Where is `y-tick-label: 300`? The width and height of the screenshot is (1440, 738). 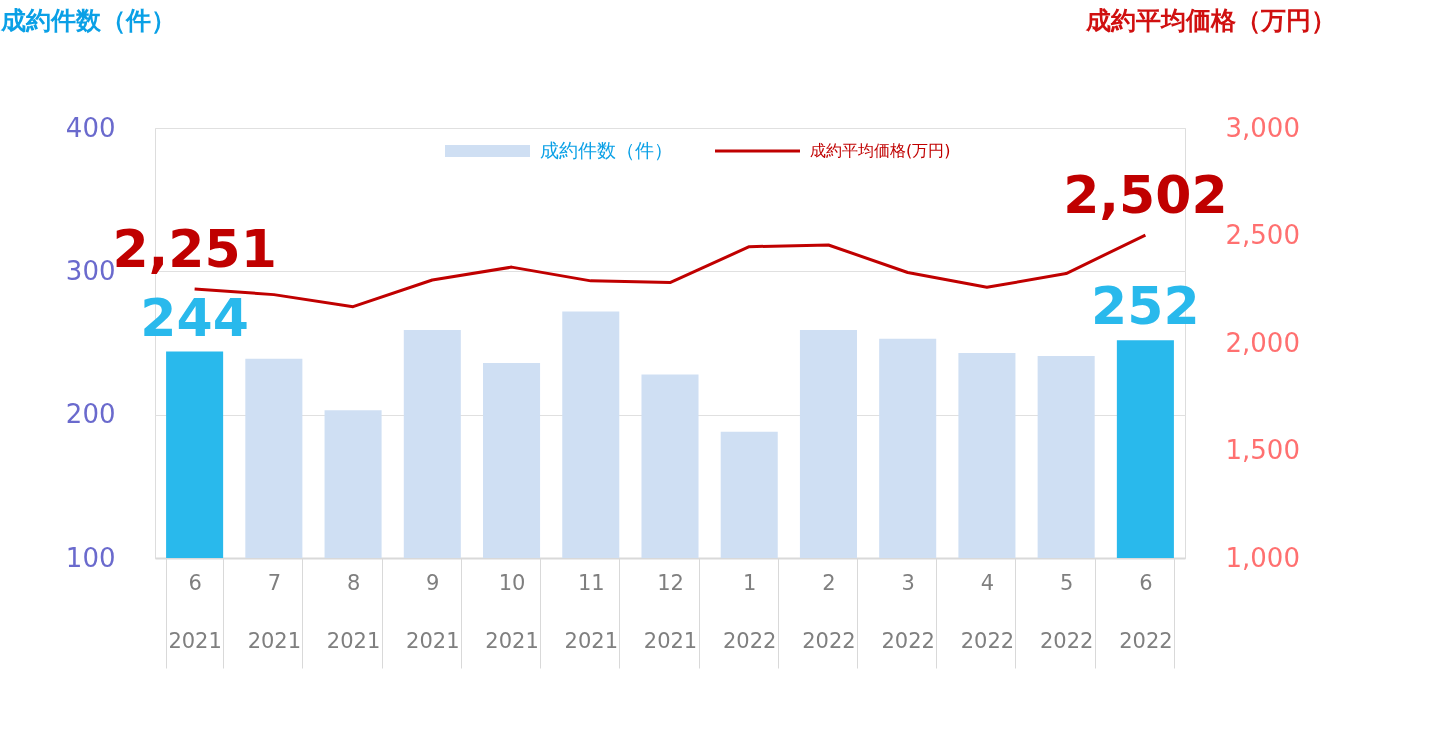 y-tick-label: 300 is located at coordinates (90, 270).